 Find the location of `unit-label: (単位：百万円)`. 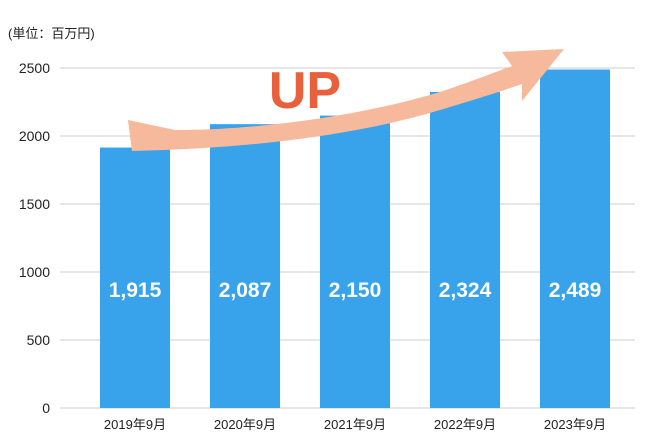

unit-label: (単位：百万円) is located at coordinates (51, 33).